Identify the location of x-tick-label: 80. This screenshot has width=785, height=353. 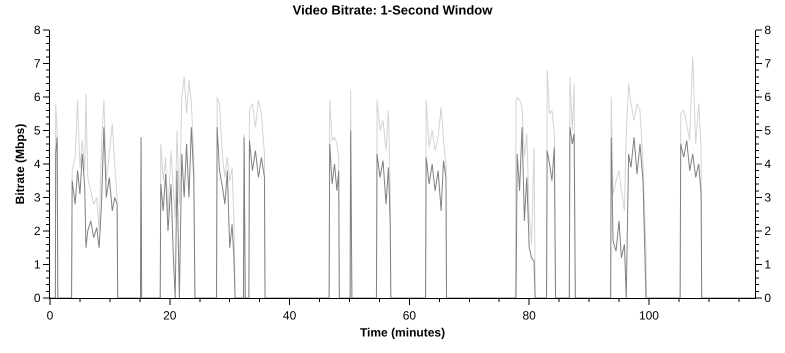
(529, 315).